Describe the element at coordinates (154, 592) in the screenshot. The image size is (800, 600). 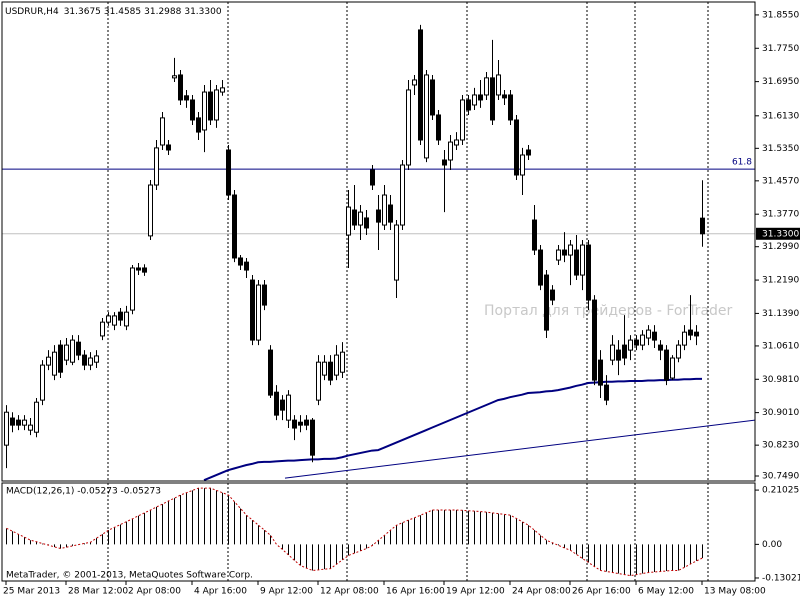
I see `x-tick-label: 2 Apr 08:00` at that location.